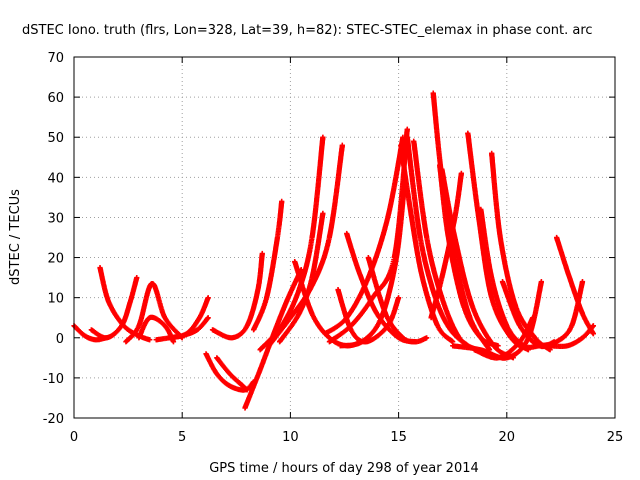  Describe the element at coordinates (55, 138) in the screenshot. I see `y-tick-label: 50` at that location.